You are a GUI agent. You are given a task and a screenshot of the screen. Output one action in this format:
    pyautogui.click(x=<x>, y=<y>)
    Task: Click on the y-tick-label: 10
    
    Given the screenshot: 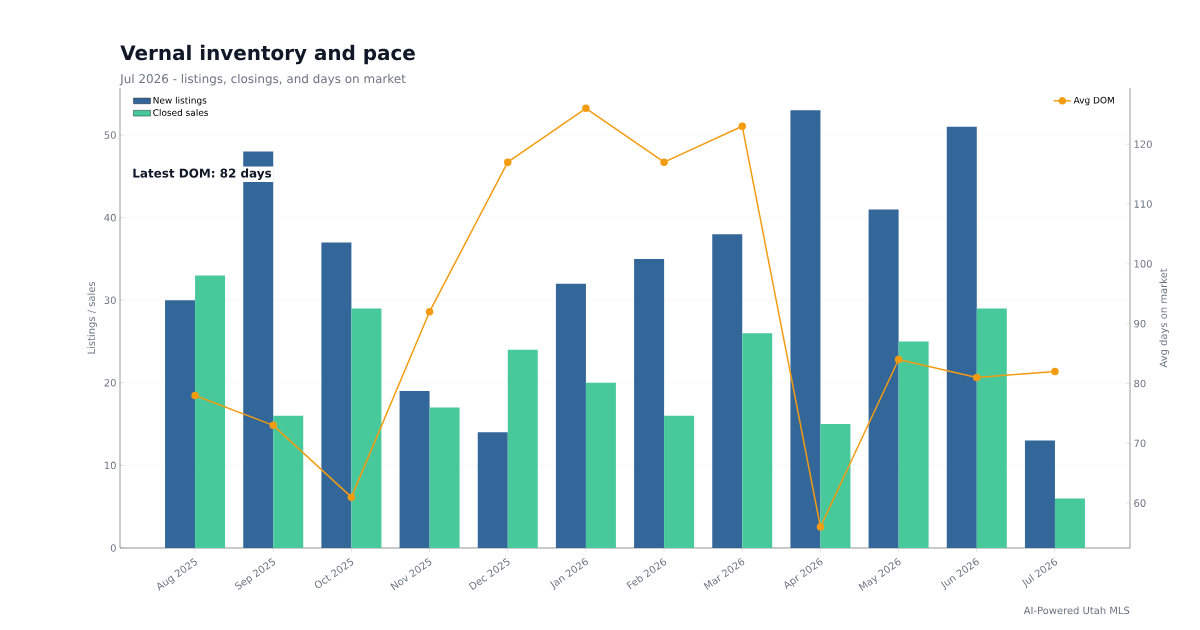 What is the action you would take?
    pyautogui.click(x=110, y=465)
    